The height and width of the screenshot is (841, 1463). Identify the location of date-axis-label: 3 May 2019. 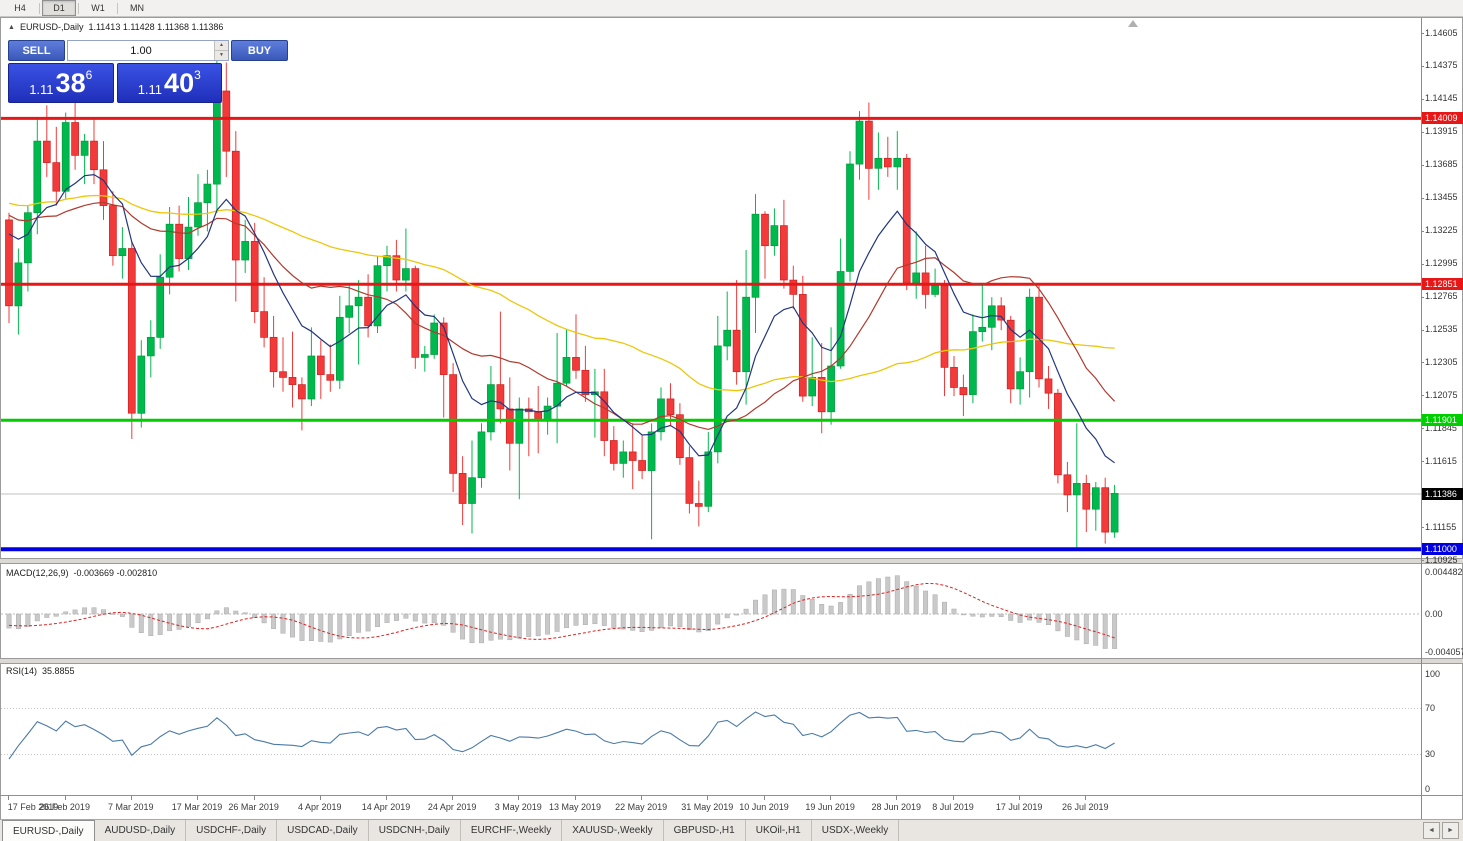
(518, 807).